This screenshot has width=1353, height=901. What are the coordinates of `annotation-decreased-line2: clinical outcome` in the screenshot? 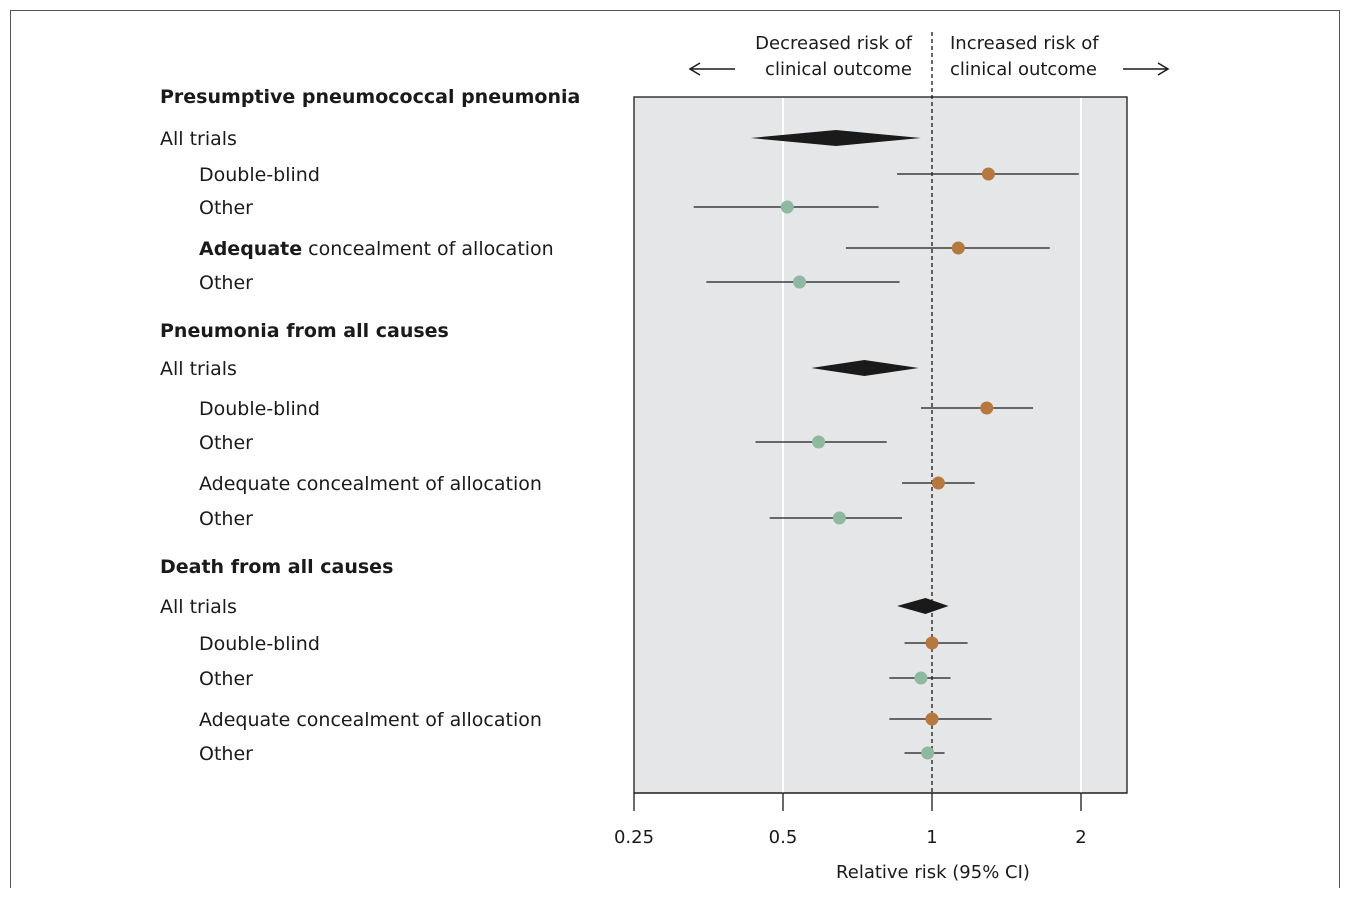 It's located at (838, 69).